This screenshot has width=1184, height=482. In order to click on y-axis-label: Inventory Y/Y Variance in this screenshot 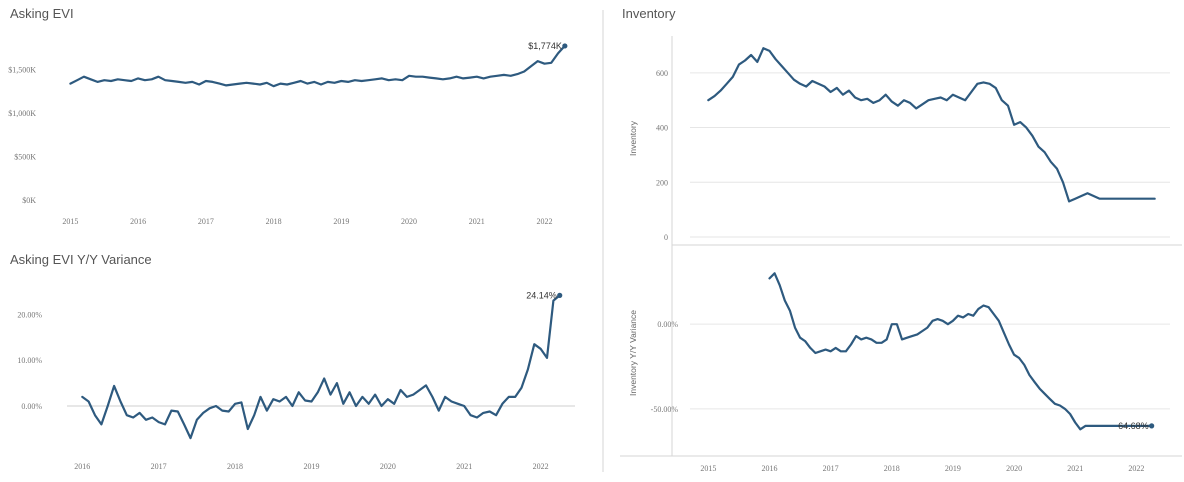, I will do `click(633, 353)`.